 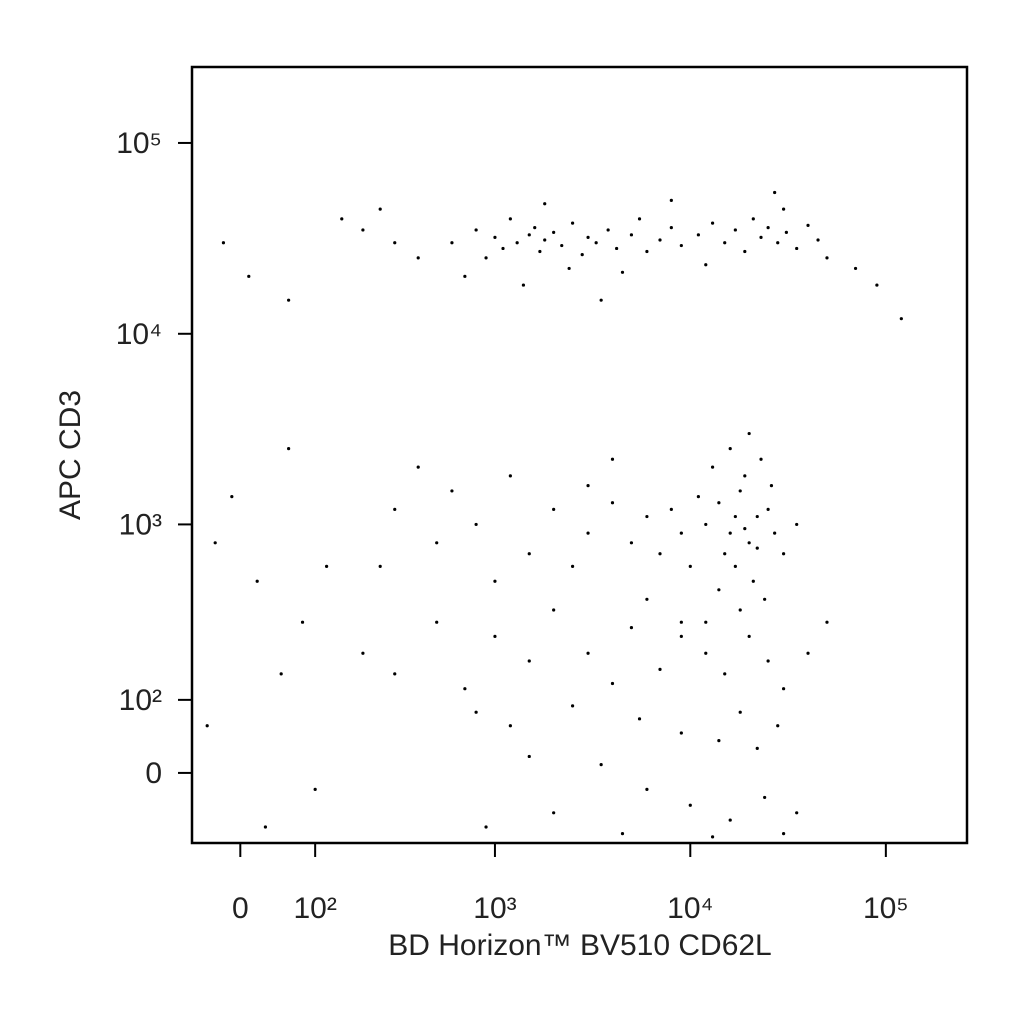 I want to click on y-tick-label: 0, so click(x=153, y=773).